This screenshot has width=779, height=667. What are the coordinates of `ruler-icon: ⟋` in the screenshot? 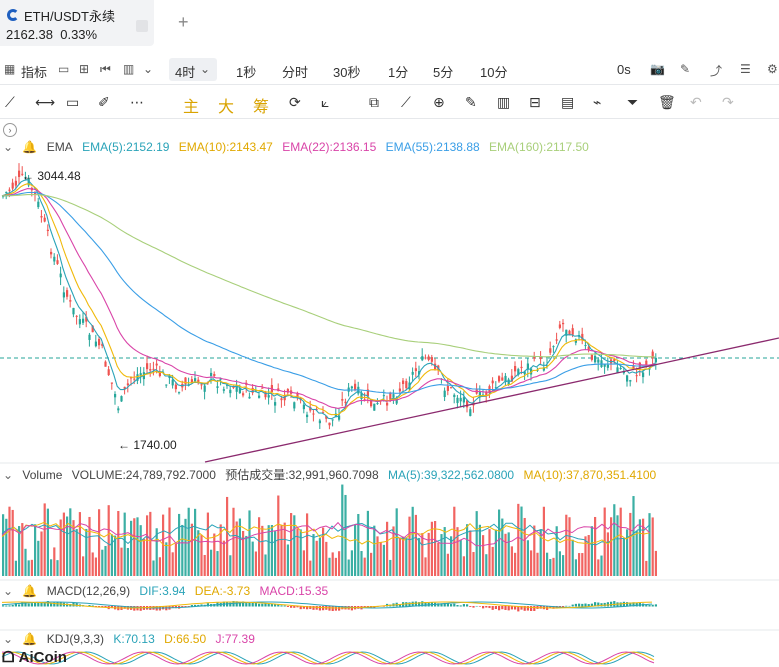 It's located at (406, 102).